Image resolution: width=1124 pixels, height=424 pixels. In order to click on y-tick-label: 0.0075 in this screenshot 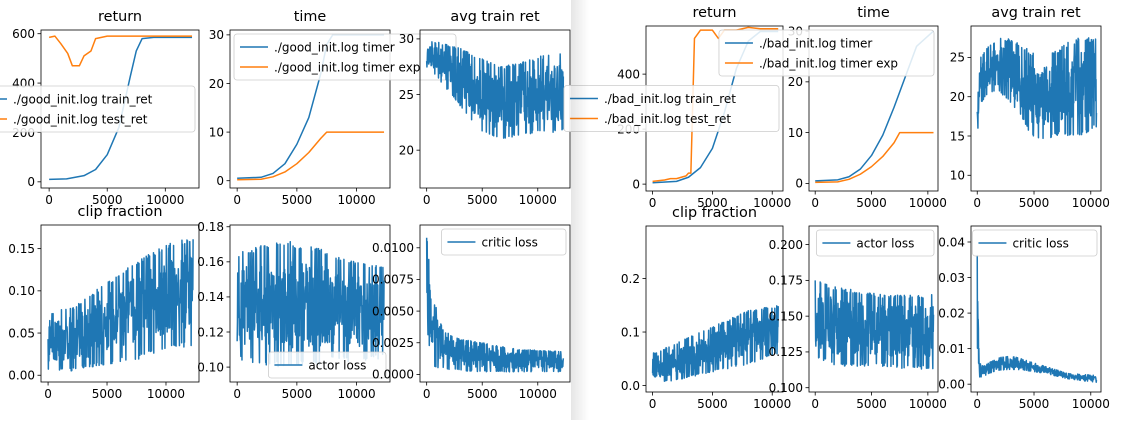, I will do `click(393, 280)`.